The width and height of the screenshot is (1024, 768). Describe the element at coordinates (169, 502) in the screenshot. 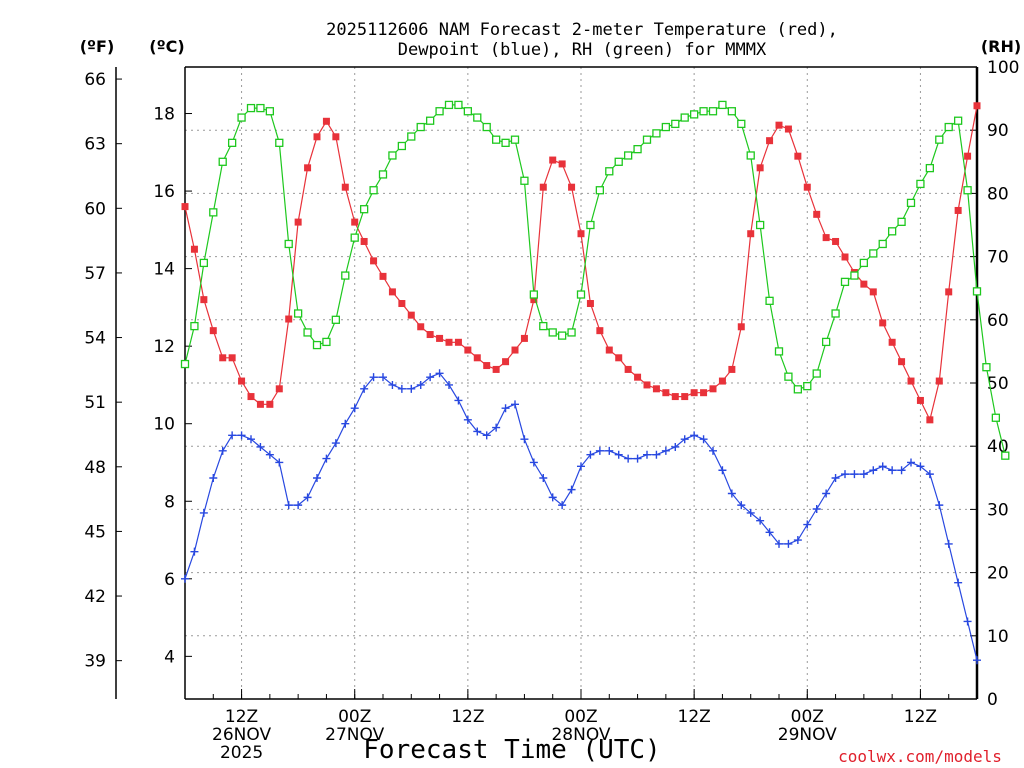

I see `celsius-tick-label: 8` at that location.